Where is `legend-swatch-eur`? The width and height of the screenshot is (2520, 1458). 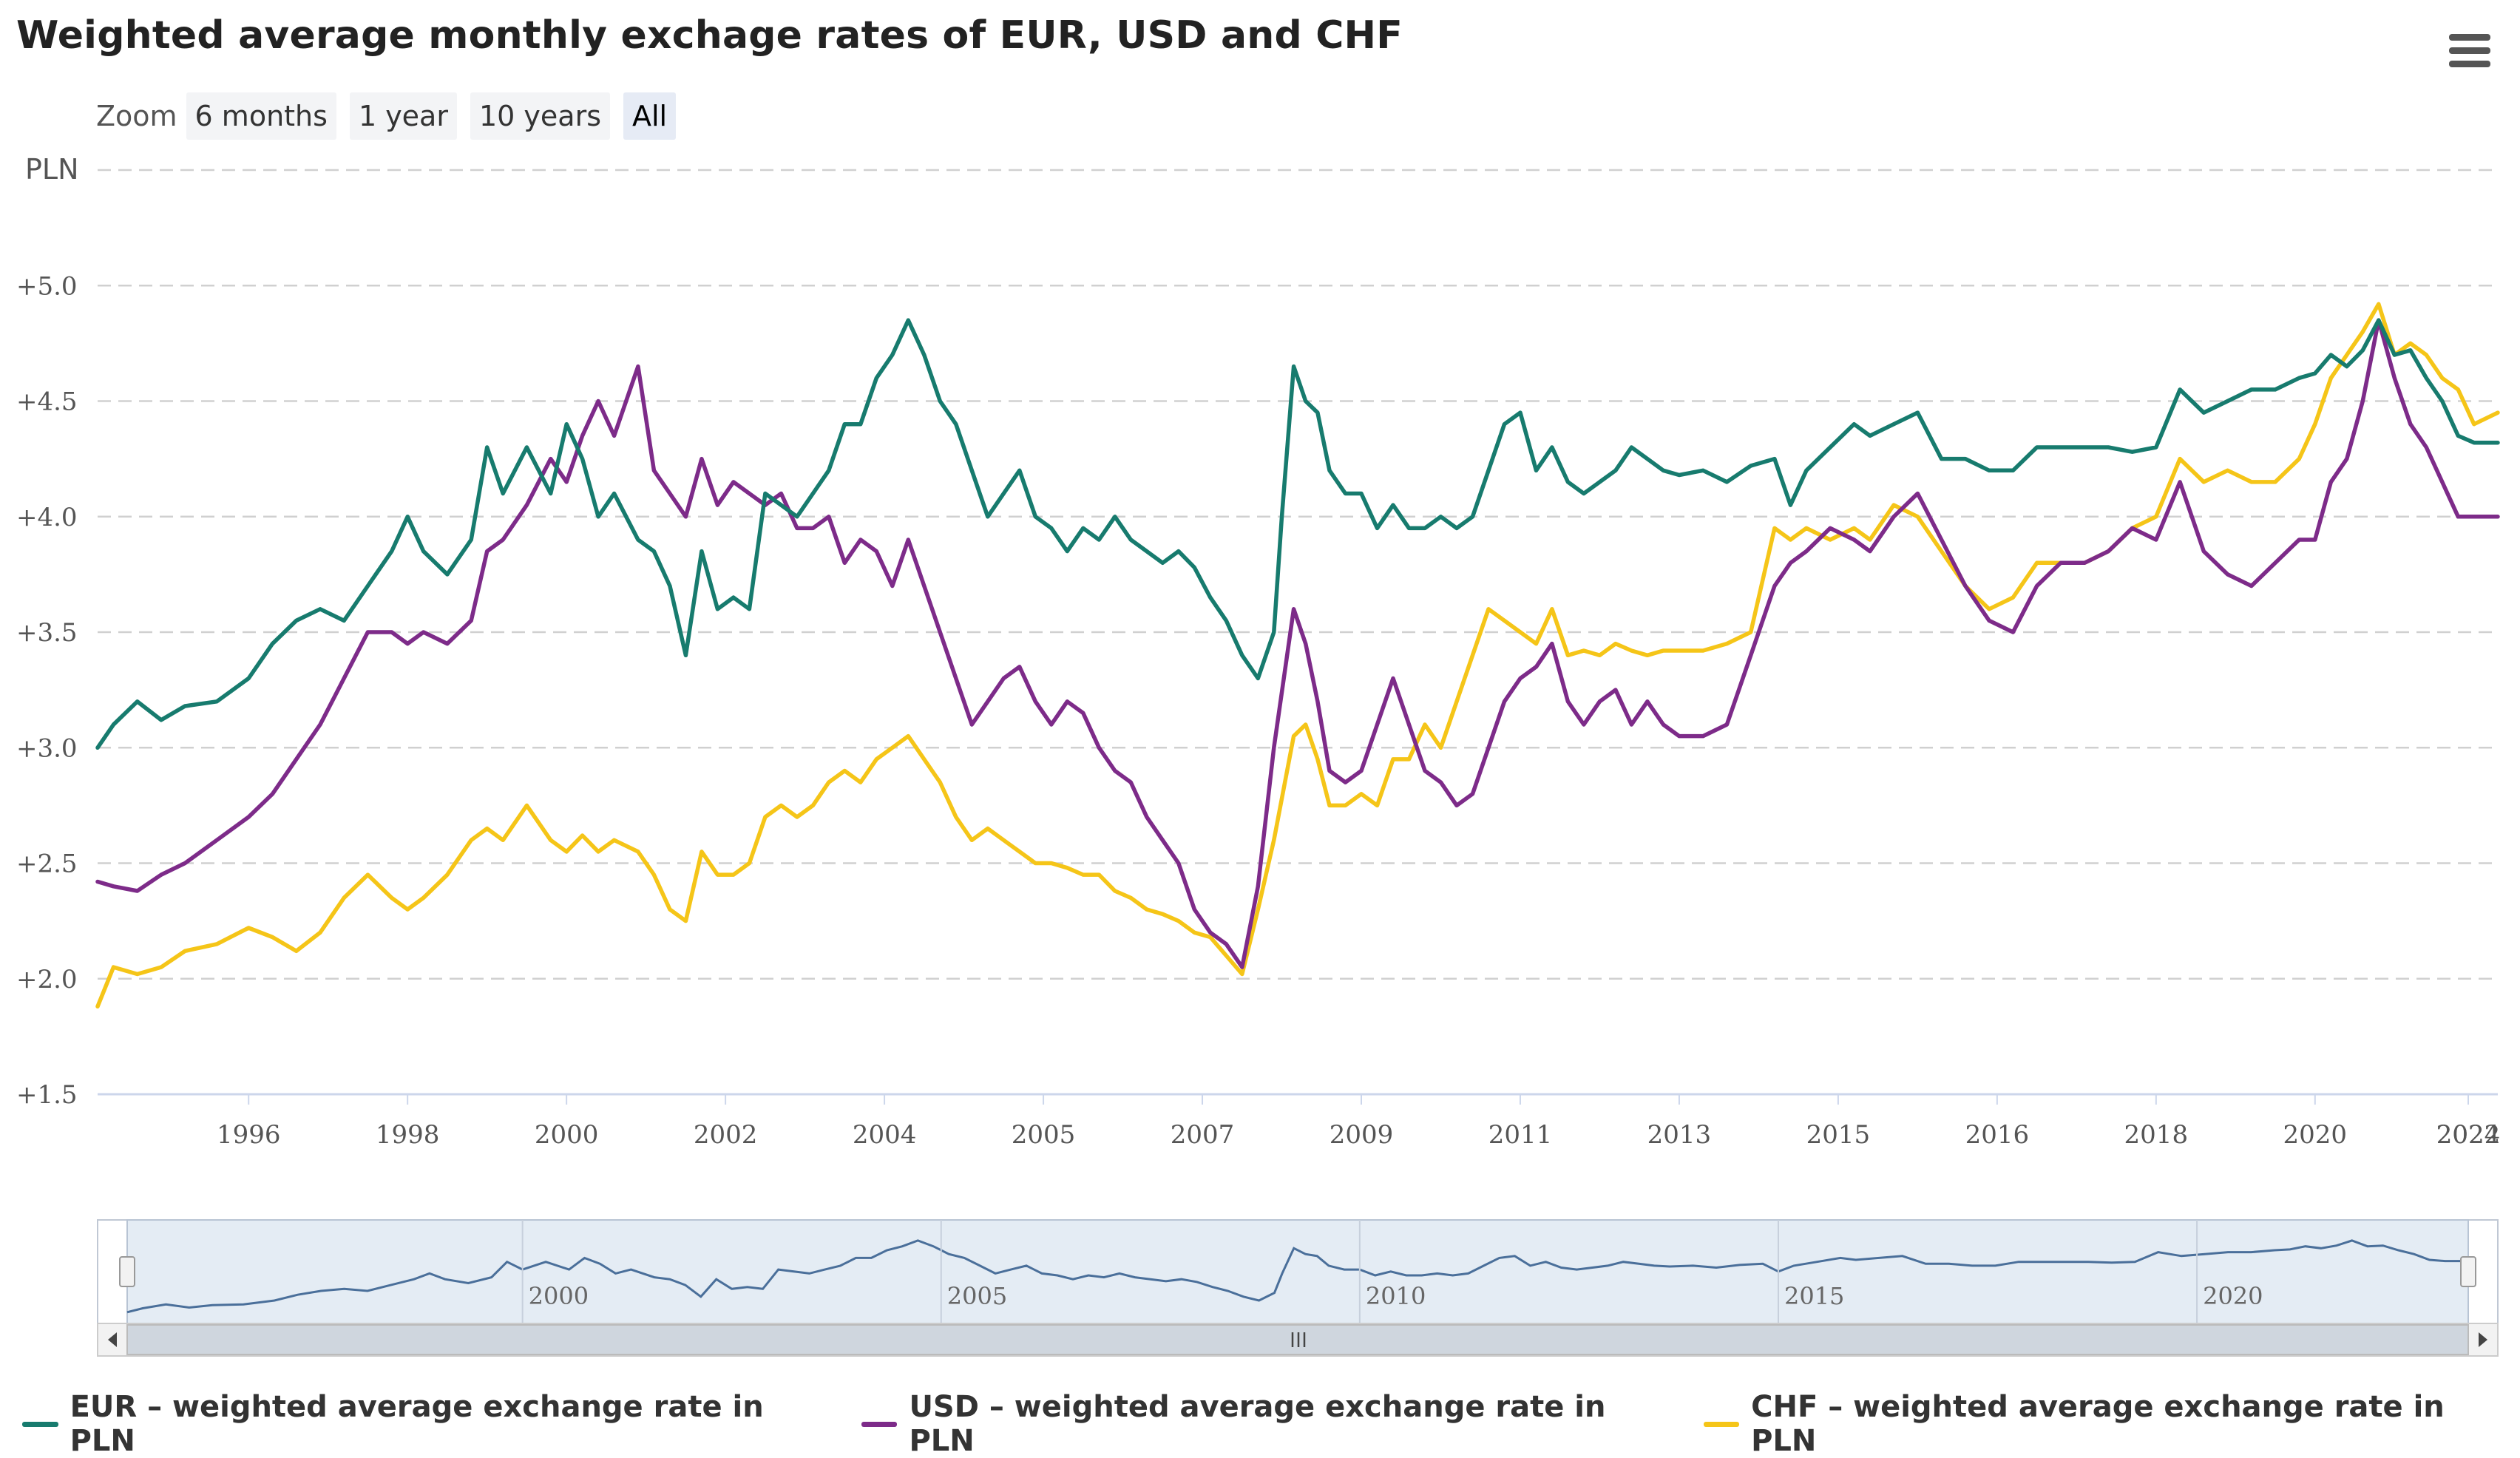 legend-swatch-eur is located at coordinates (40, 1424).